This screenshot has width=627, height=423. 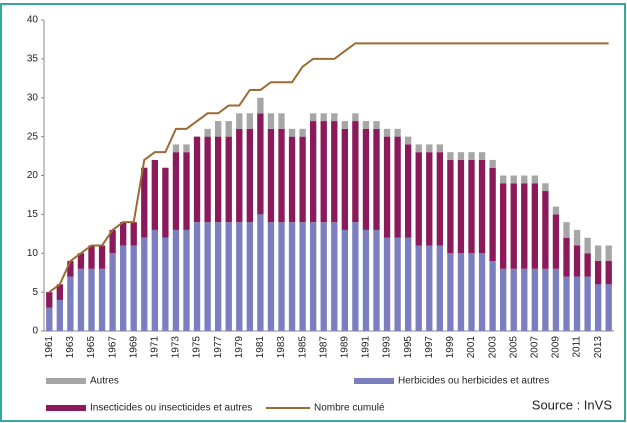 What do you see at coordinates (366, 347) in the screenshot?
I see `x-tick-label: 1991` at bounding box center [366, 347].